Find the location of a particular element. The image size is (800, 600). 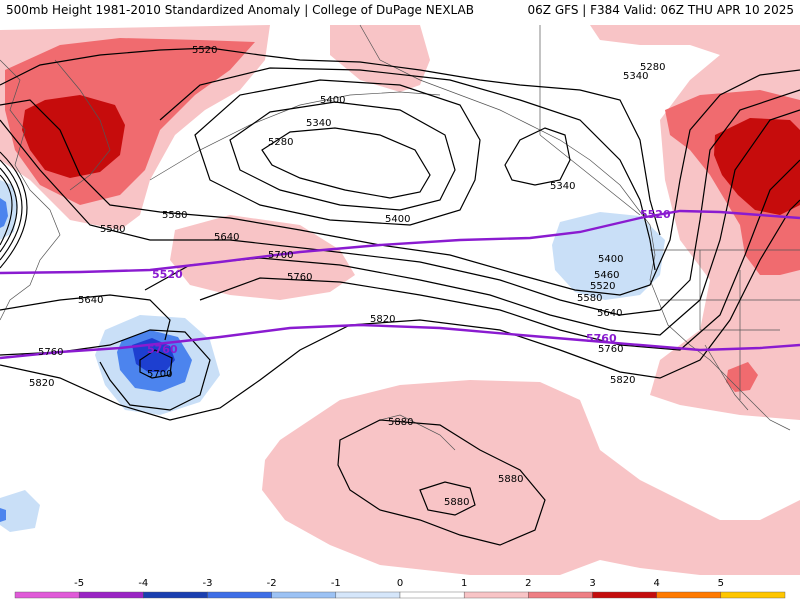

color-scale: -5 -4 -3 -2 -1 0 1 2 3 4 5 is located at coordinates (400, 588).